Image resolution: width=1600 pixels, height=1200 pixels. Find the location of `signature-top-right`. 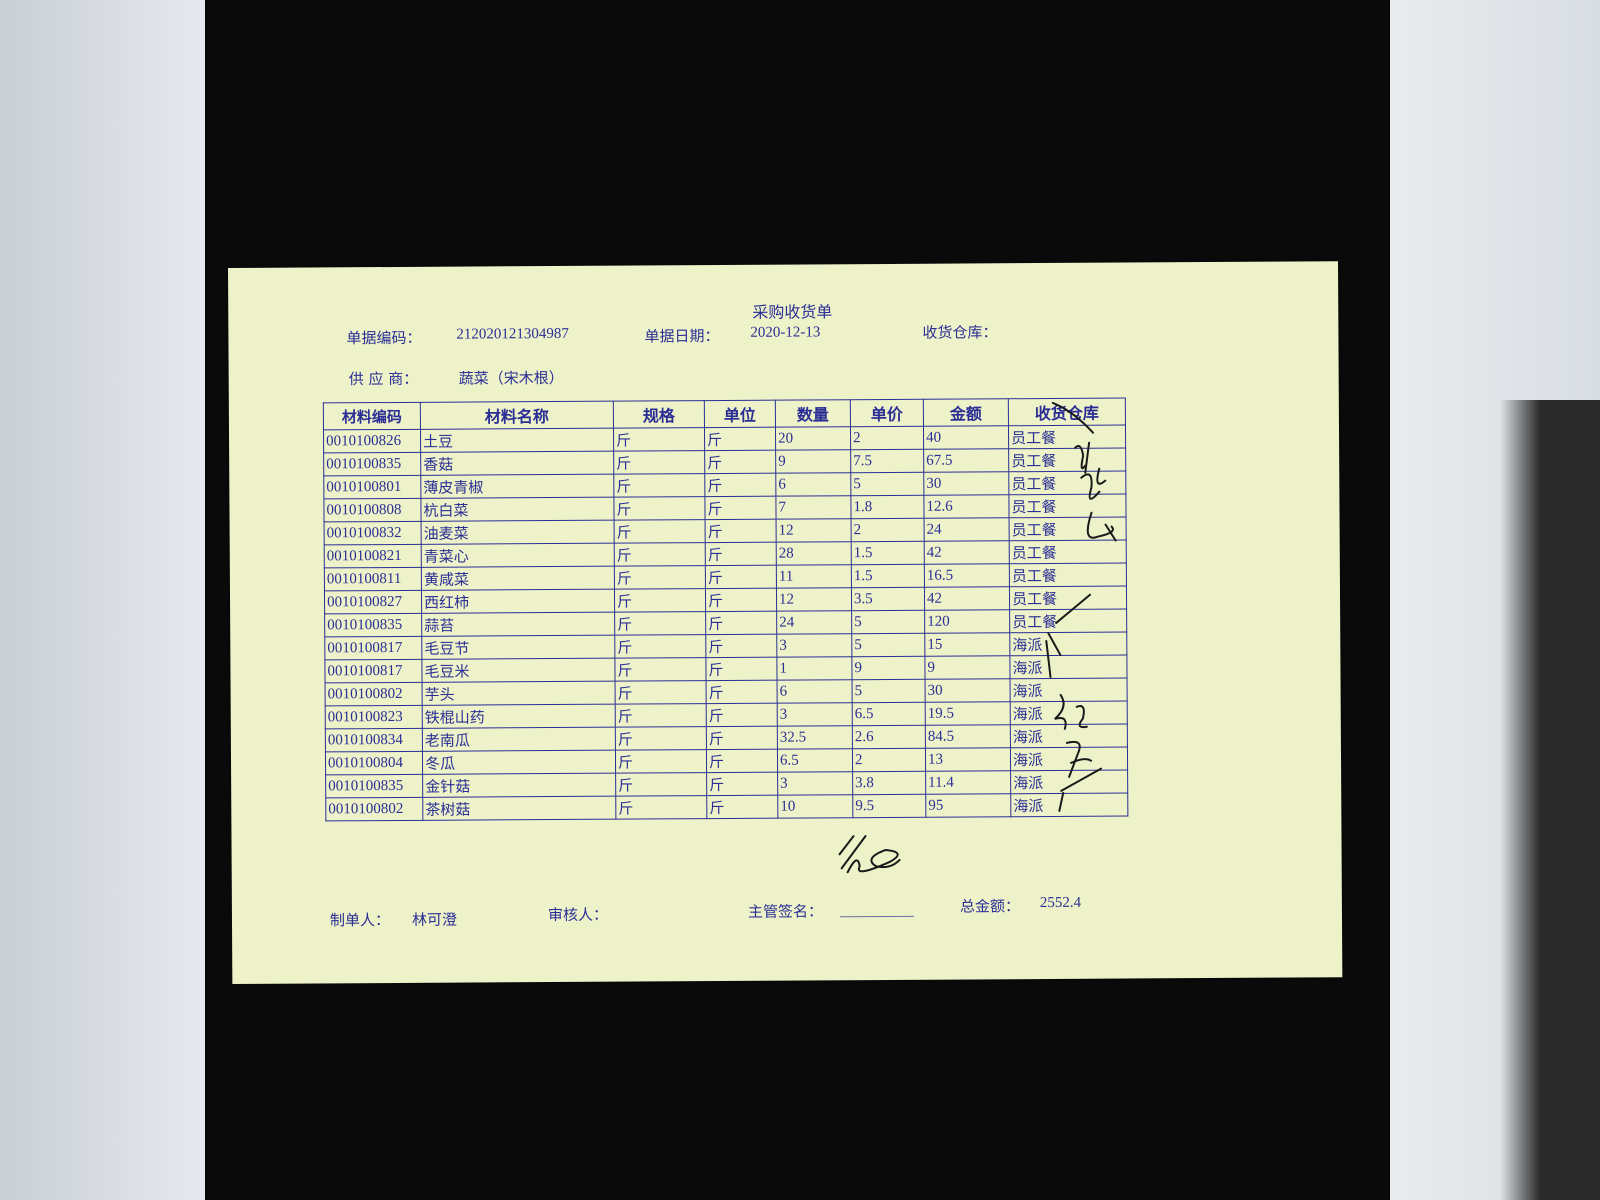

signature-top-right is located at coordinates (1084, 471).